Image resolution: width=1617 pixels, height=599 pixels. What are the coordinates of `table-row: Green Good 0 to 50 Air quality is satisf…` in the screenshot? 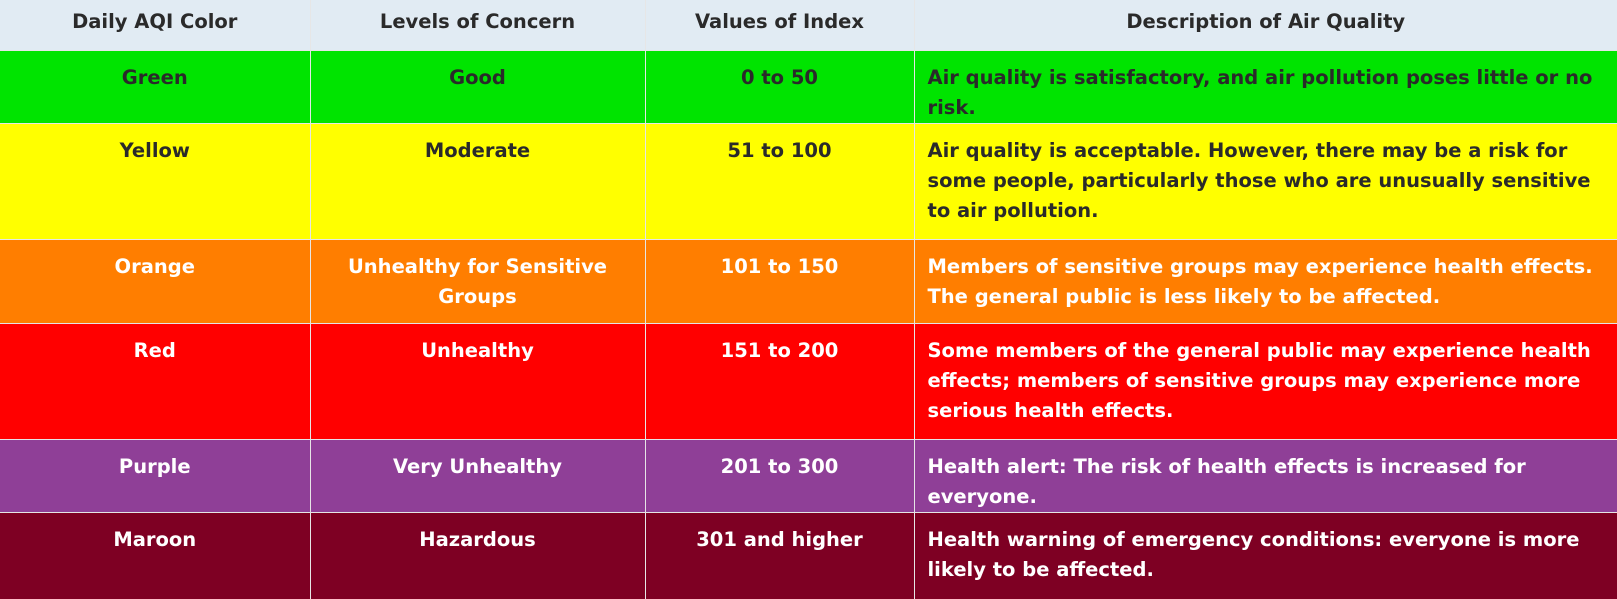 It's located at (808, 86).